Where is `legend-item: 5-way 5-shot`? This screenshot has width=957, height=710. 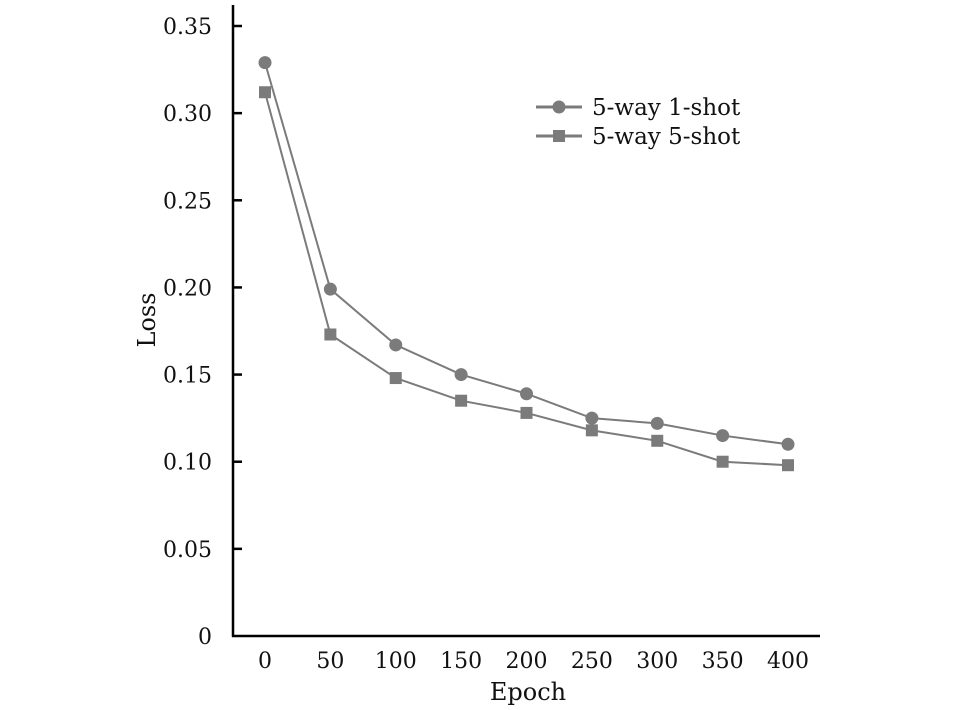
legend-item: 5-way 5-shot is located at coordinates (638, 137).